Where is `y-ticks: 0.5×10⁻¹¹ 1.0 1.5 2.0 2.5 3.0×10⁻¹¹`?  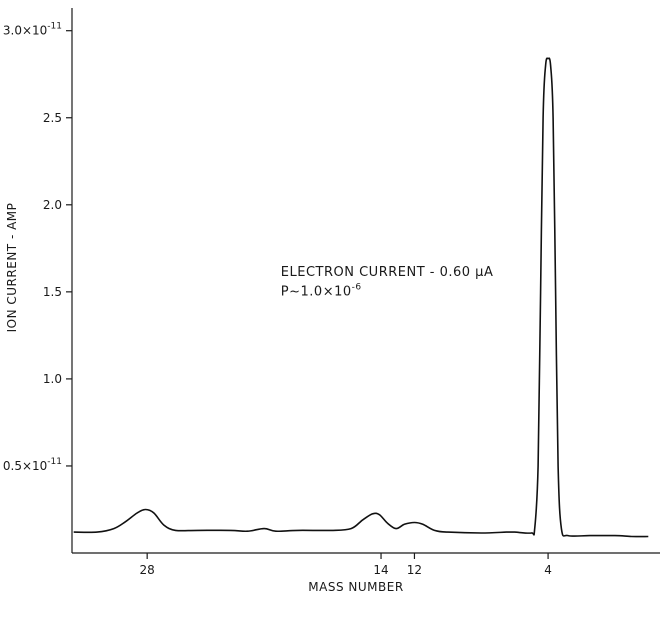 y-ticks: 0.5×10⁻¹¹ 1.0 1.5 2.0 2.5 3.0×10⁻¹¹ is located at coordinates (37, 247).